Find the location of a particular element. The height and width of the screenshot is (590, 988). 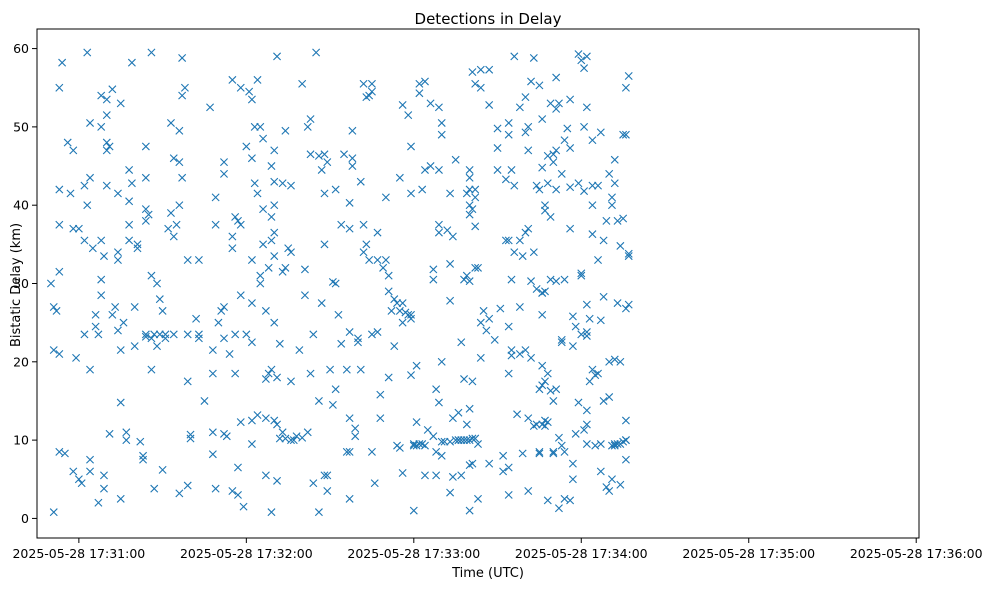

x-tick-label: 2025-05-28 17:35:00 is located at coordinates (748, 553).